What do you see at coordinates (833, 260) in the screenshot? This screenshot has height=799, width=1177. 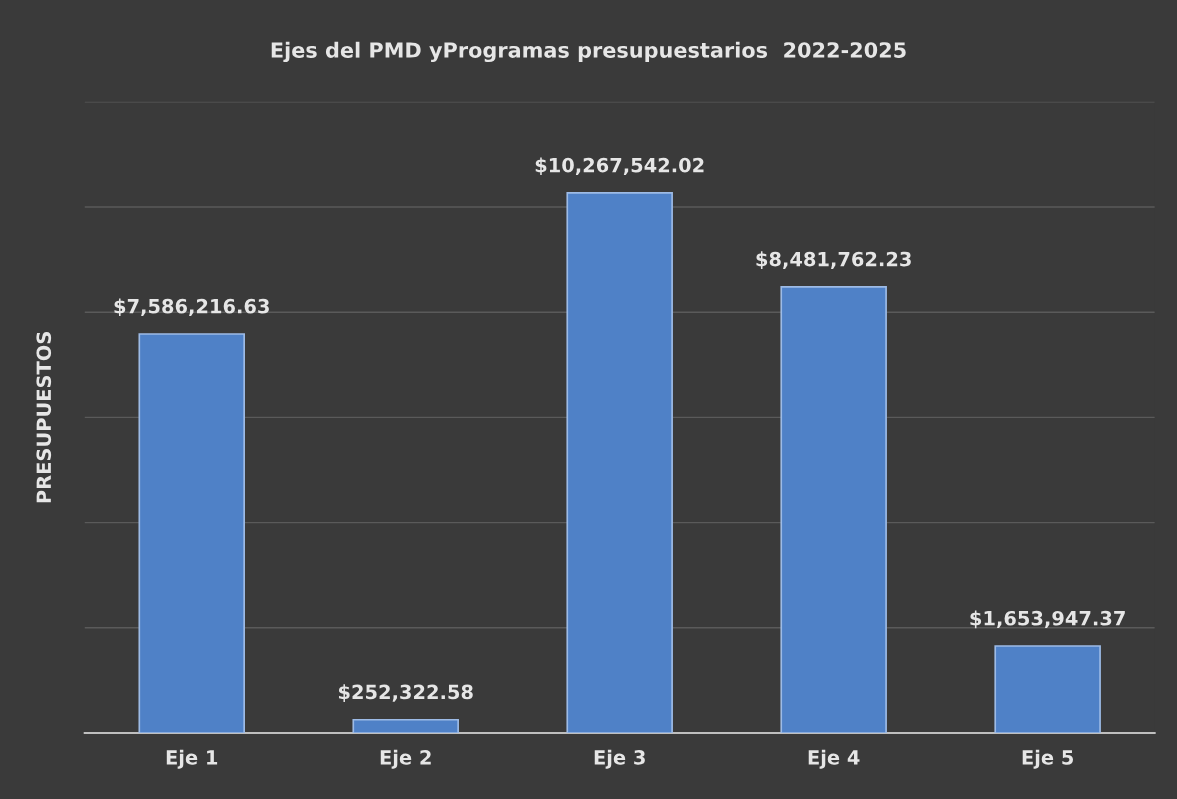 I see `data-label: $8,481,762.23` at bounding box center [833, 260].